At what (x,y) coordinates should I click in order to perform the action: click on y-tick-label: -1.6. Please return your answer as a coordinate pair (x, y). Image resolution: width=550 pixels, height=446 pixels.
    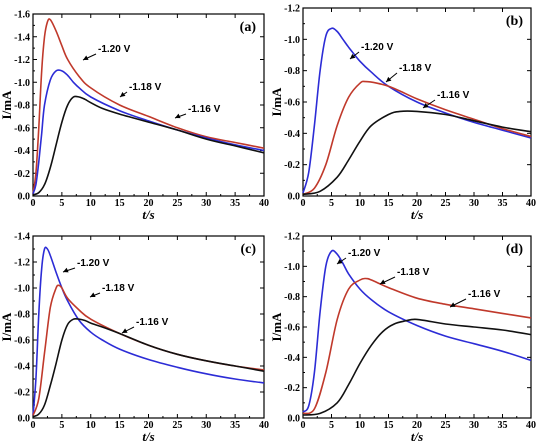
    Looking at the image, I should click on (22, 15).